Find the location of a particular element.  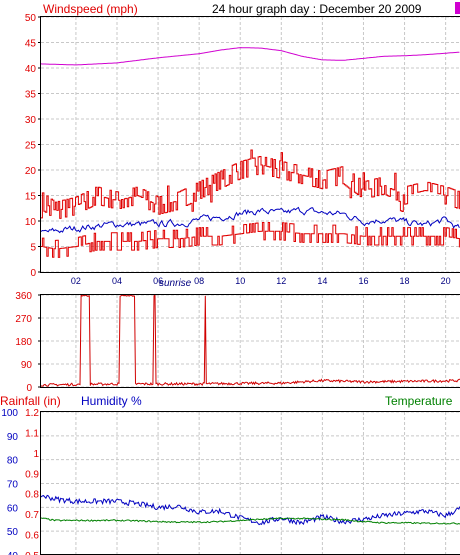

y-tick-label: 20 is located at coordinates (31, 171).